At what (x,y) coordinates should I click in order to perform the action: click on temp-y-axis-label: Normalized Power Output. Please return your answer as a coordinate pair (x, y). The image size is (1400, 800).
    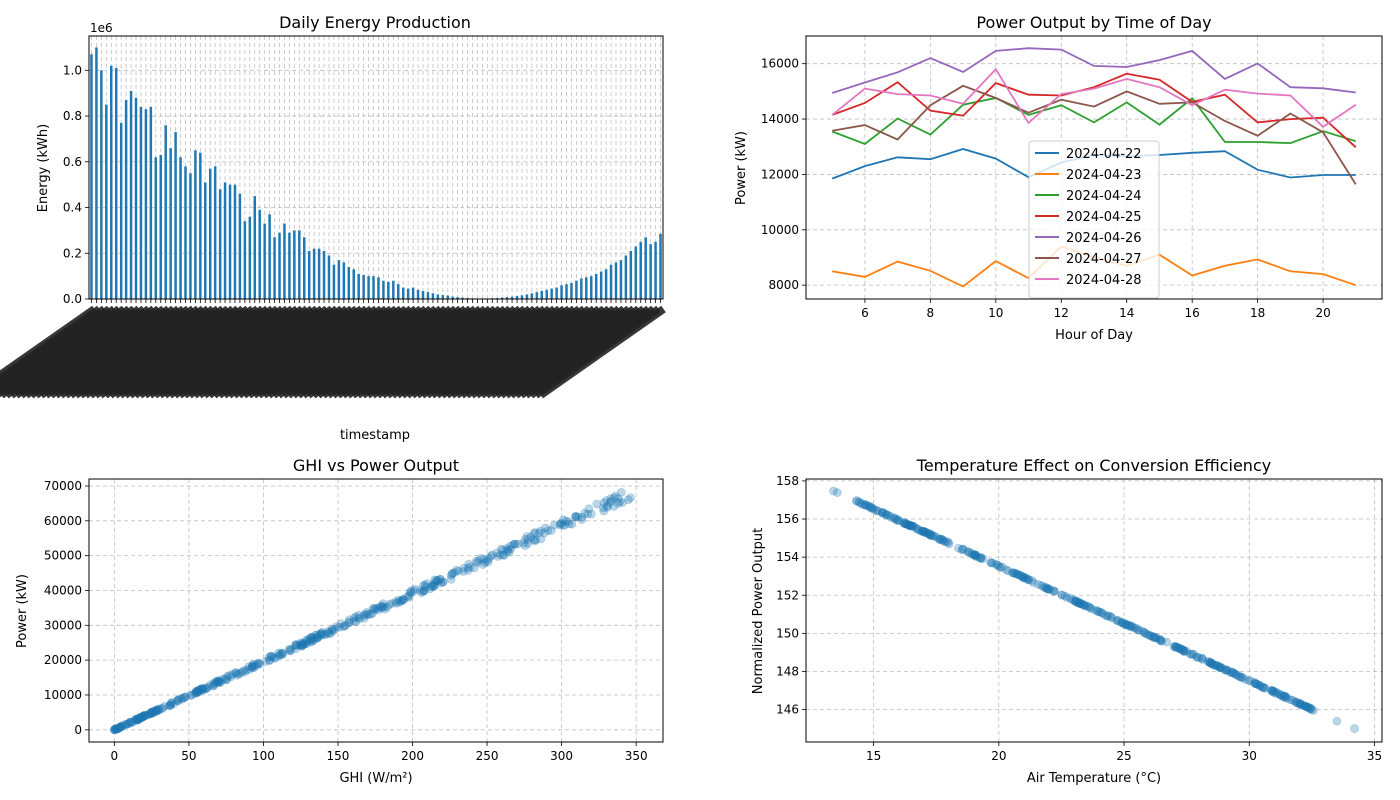
    Looking at the image, I should click on (758, 611).